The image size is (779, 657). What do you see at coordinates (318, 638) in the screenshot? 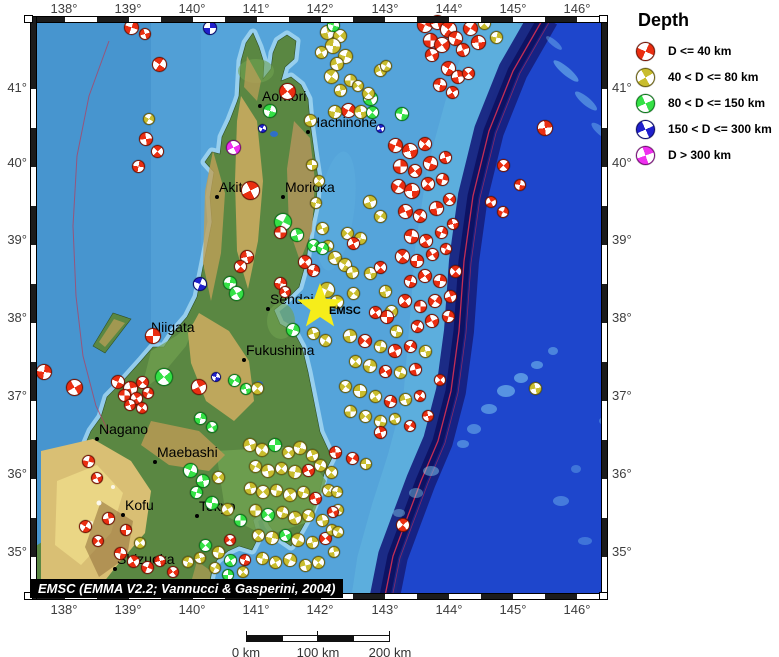
I see `scale-bar-segments` at bounding box center [318, 638].